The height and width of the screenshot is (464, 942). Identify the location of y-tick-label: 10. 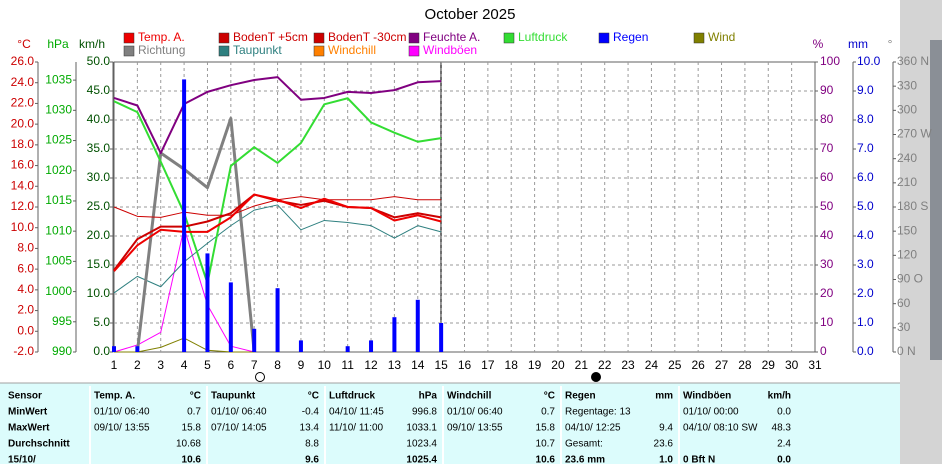
(827, 322).